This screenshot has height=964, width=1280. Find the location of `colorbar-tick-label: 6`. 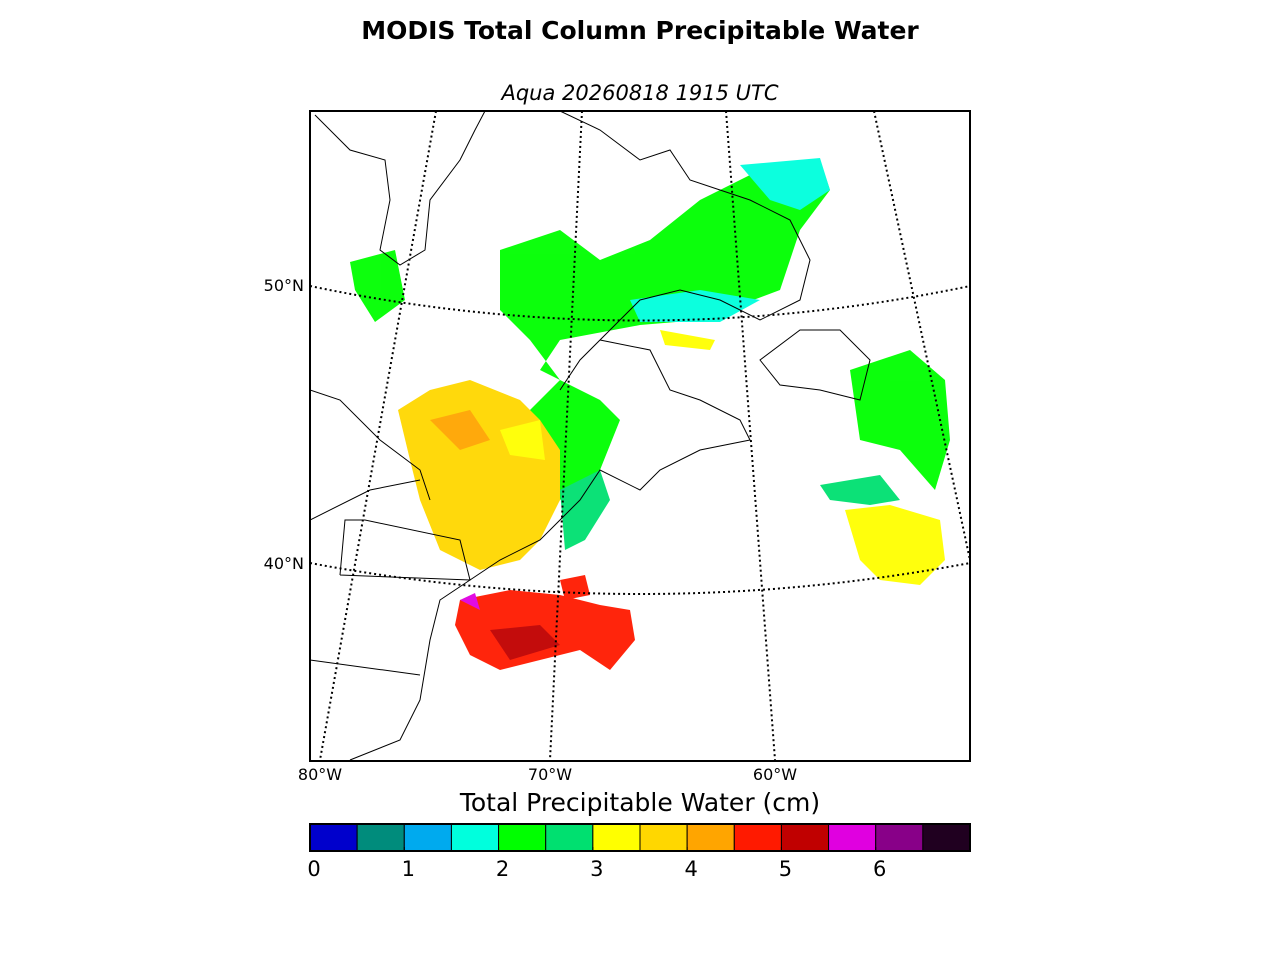

colorbar-tick-label: 6 is located at coordinates (879, 869).